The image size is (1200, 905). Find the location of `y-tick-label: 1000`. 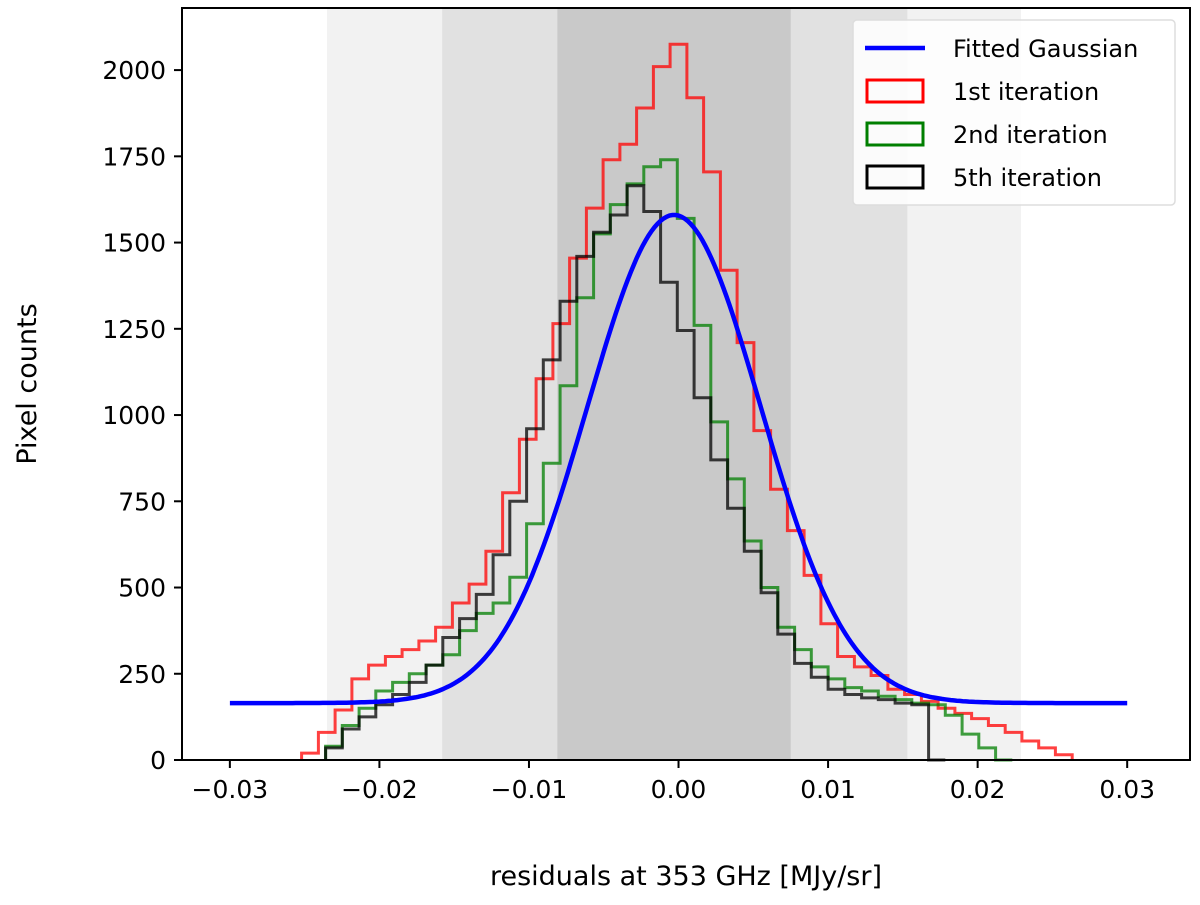

y-tick-label: 1000 is located at coordinates (134, 415).